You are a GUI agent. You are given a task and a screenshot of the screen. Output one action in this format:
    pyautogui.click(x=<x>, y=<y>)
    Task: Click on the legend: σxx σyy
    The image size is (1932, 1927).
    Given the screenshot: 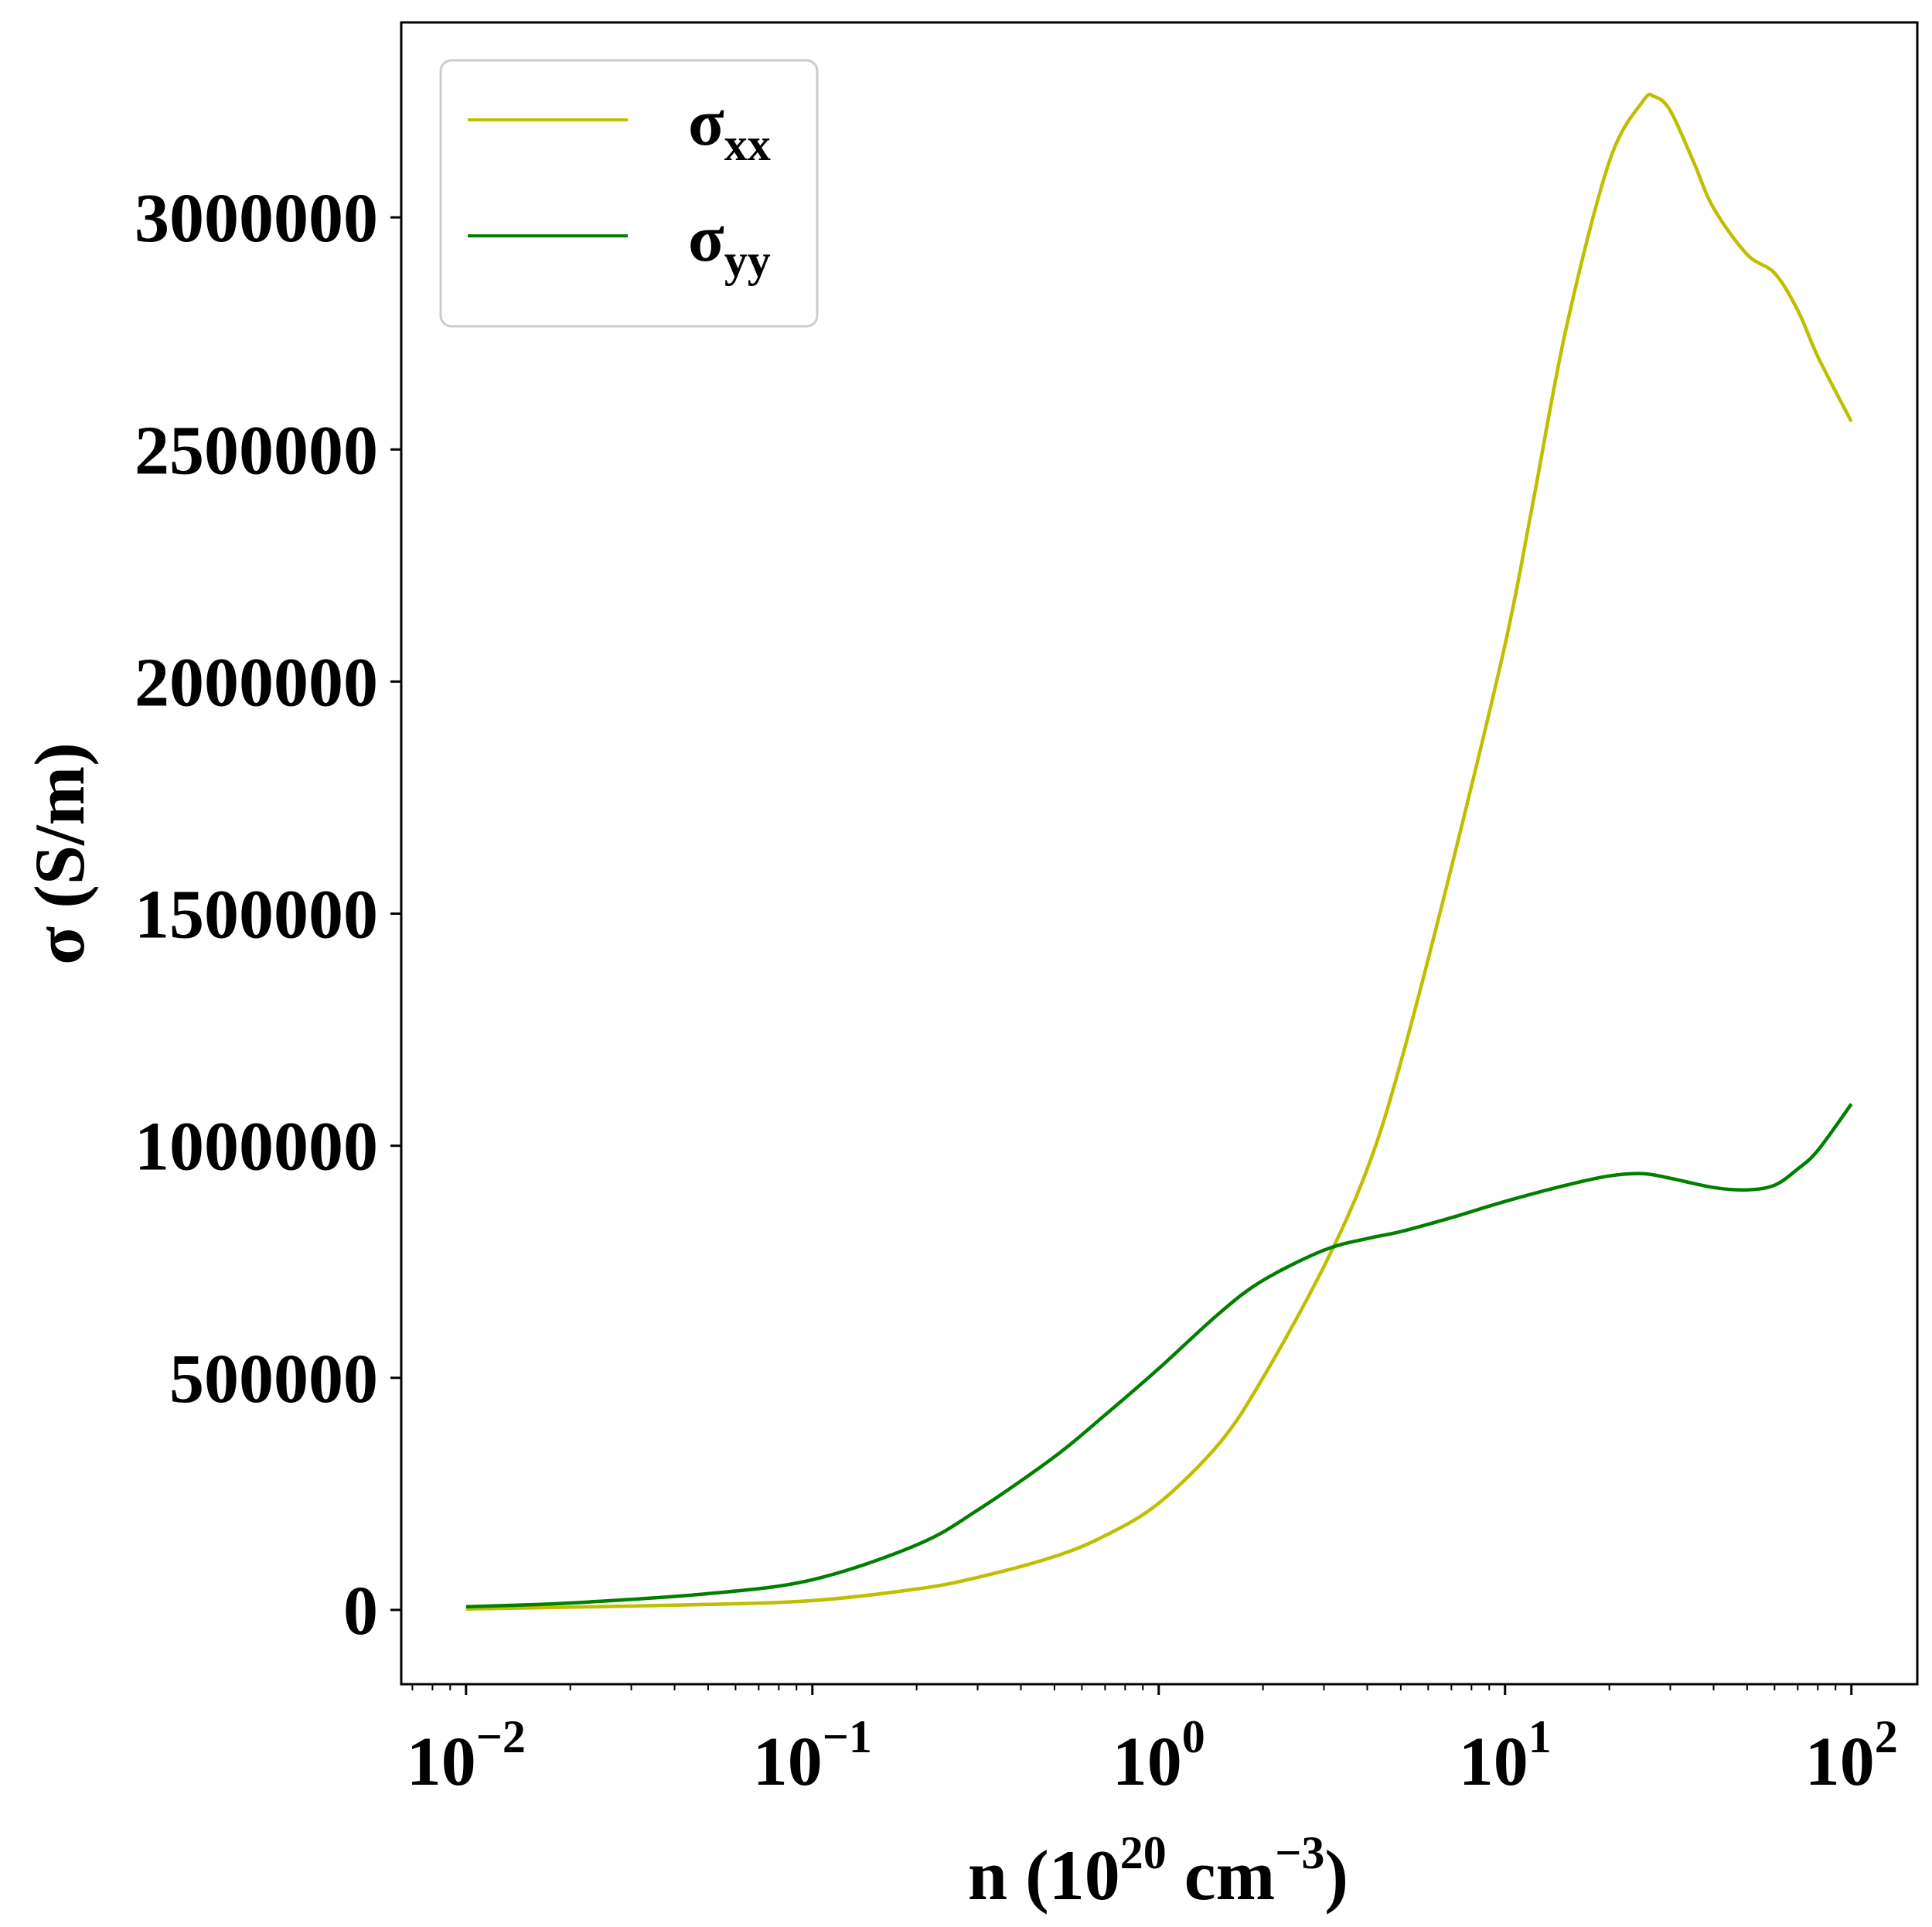 What is the action you would take?
    pyautogui.click(x=629, y=193)
    